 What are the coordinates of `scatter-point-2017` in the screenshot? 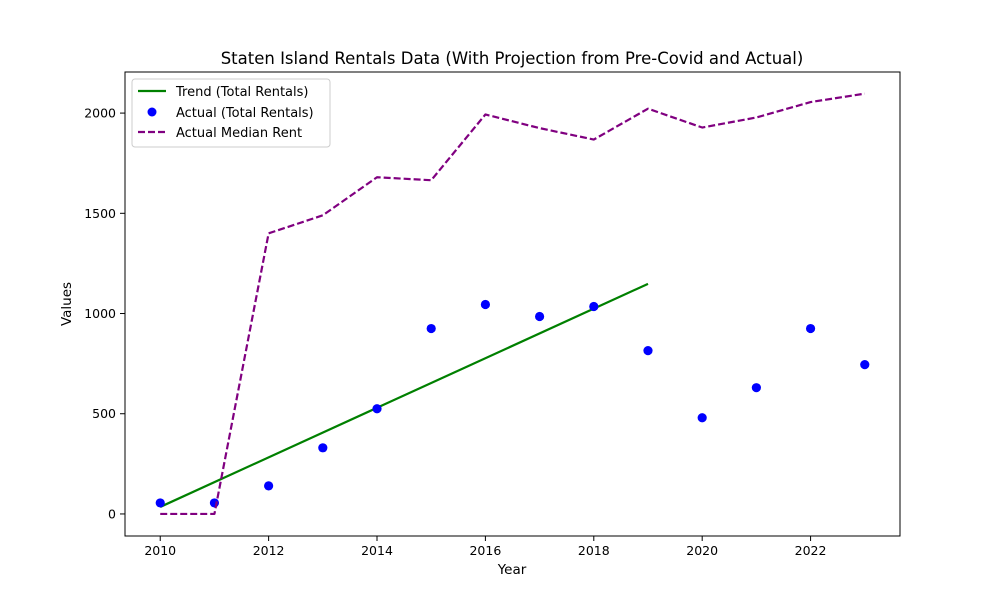 It's located at (539, 316).